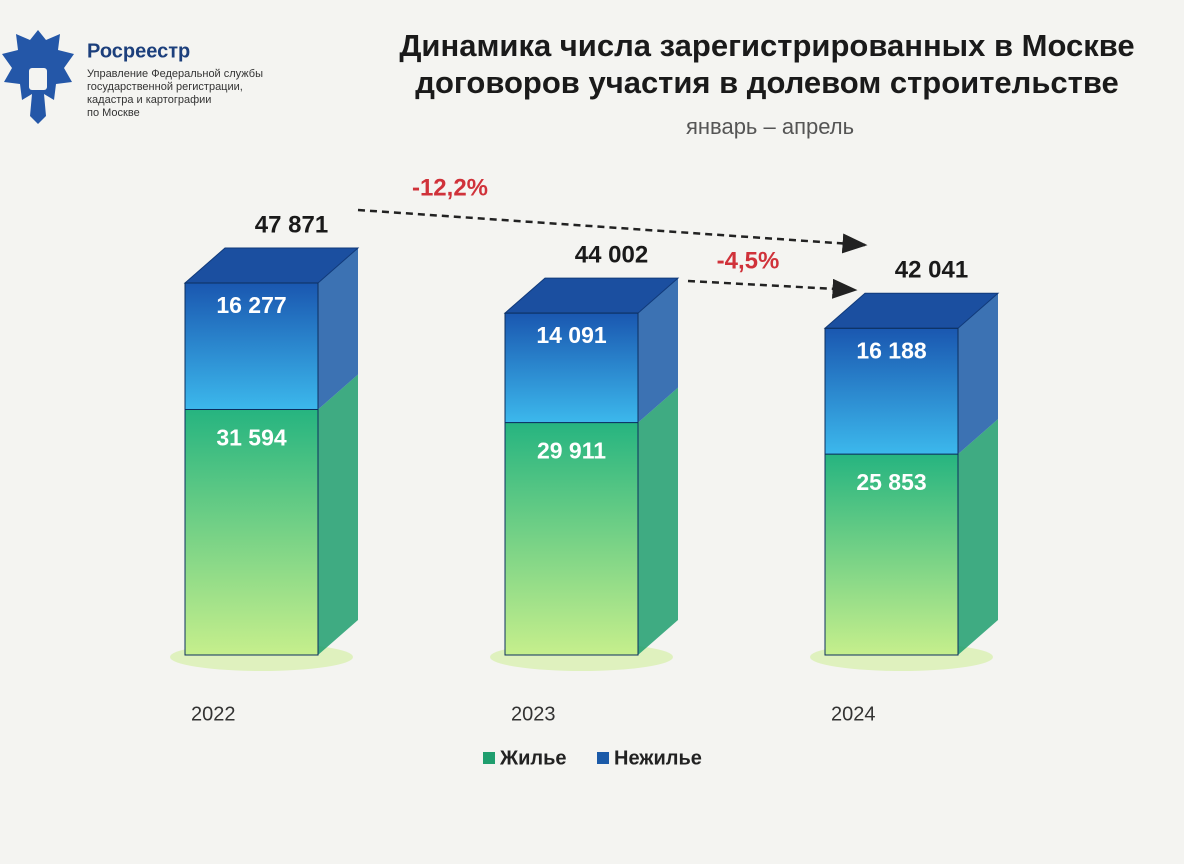 The image size is (1184, 864). What do you see at coordinates (213, 714) in the screenshot?
I see `x-tick-label: 2022` at bounding box center [213, 714].